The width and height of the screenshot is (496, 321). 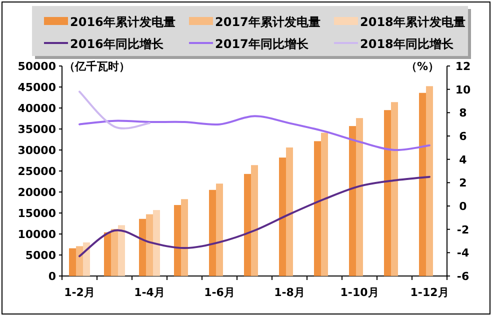 I want to click on y2-tick-label: 0, so click(x=463, y=206).